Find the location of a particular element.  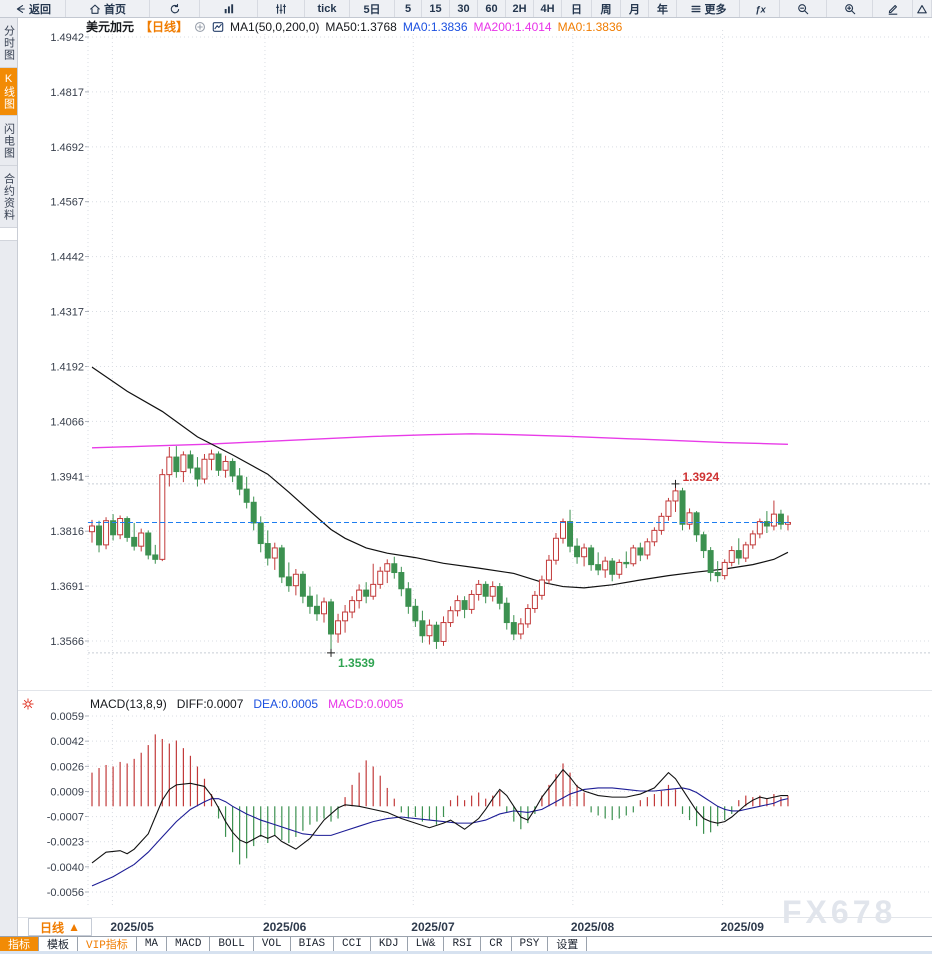

more-button: 更多 is located at coordinates (708, 8).